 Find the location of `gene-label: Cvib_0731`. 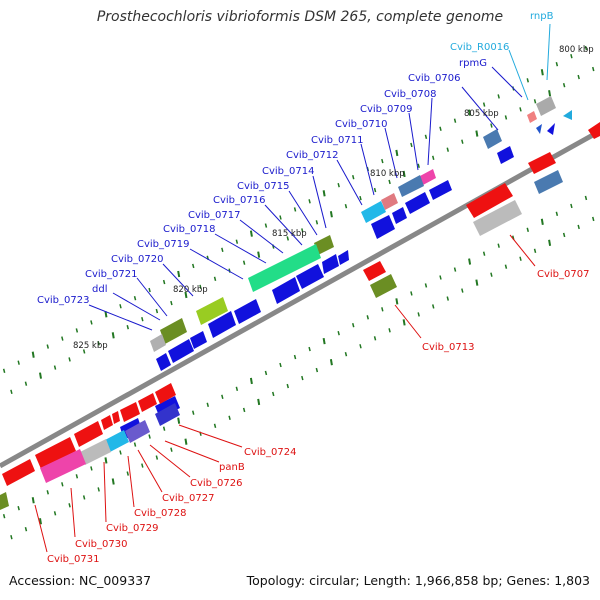

gene-label: Cvib_0731 is located at coordinates (73, 559).